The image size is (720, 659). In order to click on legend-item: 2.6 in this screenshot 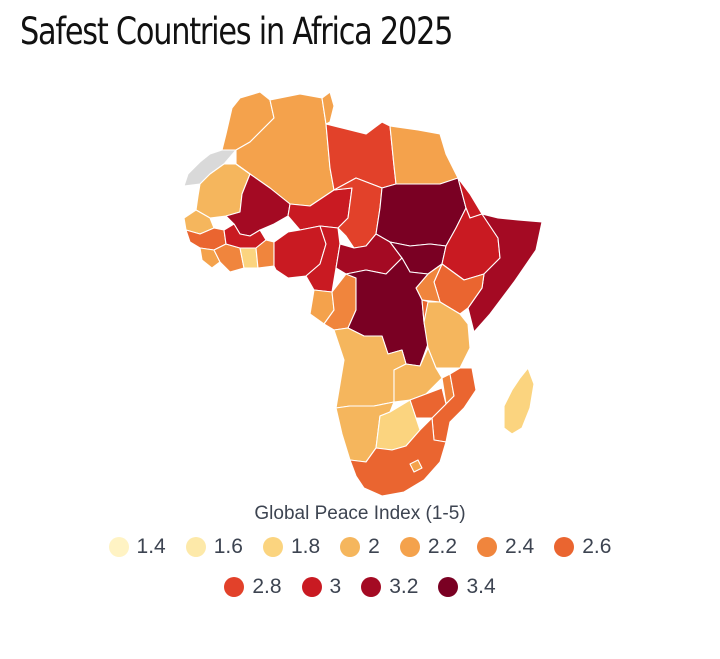, I will do `click(582, 547)`.